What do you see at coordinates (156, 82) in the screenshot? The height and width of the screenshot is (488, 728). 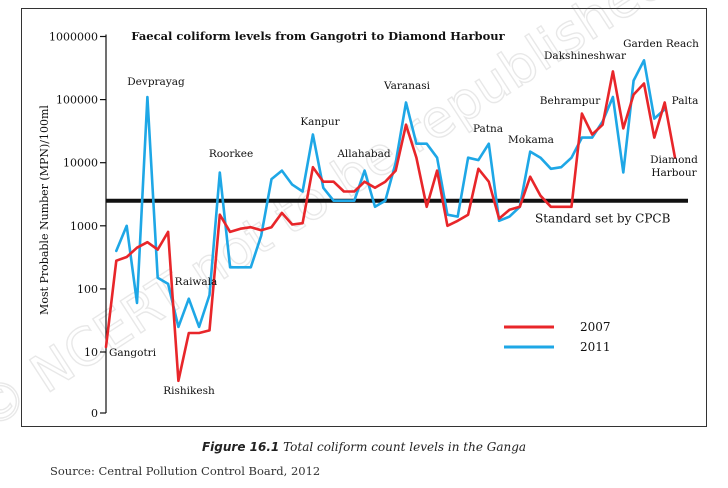 I see `location-label-devprayag-1: Devprayag` at bounding box center [156, 82].